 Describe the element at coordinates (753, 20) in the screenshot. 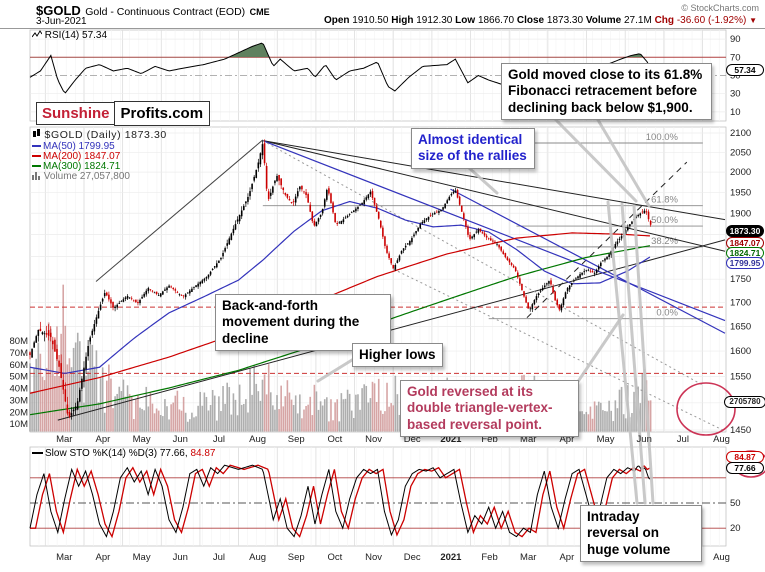

I see `down-arrow-icon: ▼` at that location.